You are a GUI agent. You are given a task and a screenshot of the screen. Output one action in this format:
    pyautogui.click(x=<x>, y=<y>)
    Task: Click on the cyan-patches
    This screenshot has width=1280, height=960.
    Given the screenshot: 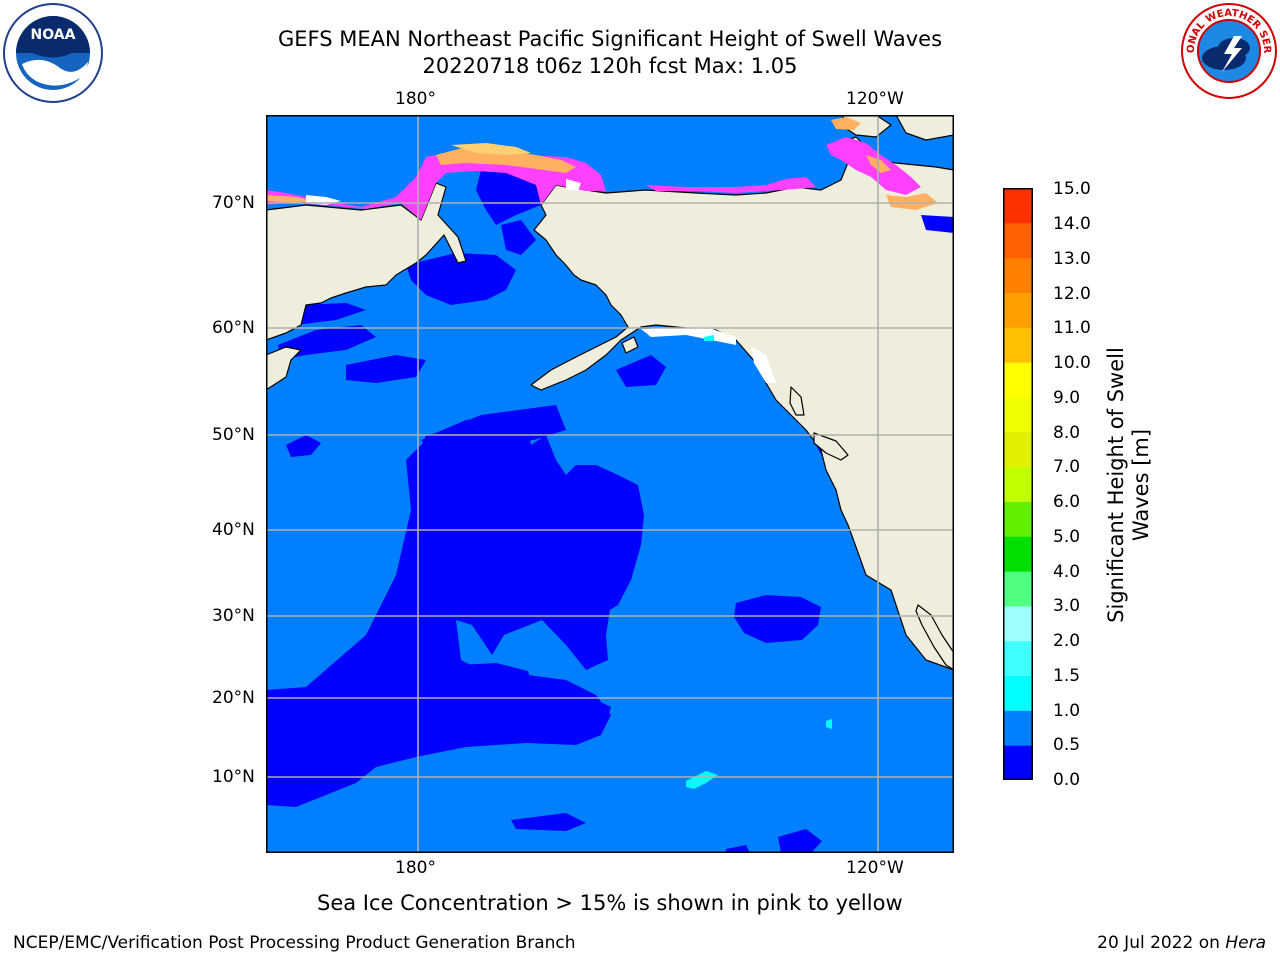 What is the action you would take?
    pyautogui.click(x=759, y=562)
    